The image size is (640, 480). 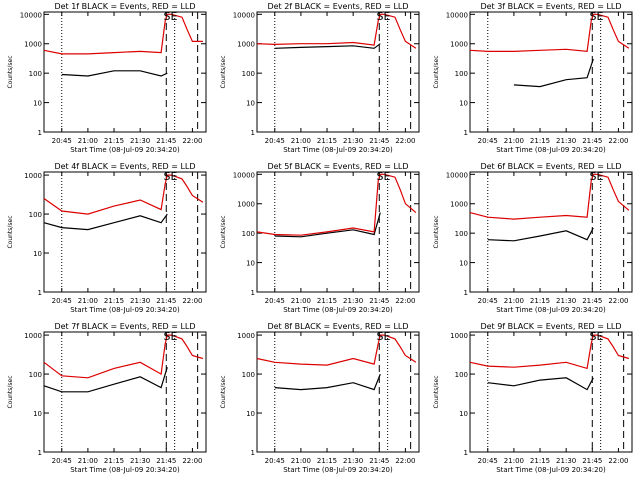 What do you see at coordinates (337, 166) in the screenshot?
I see `chart-title: Det 5f BLACK = Events, RED = LLD` at bounding box center [337, 166].